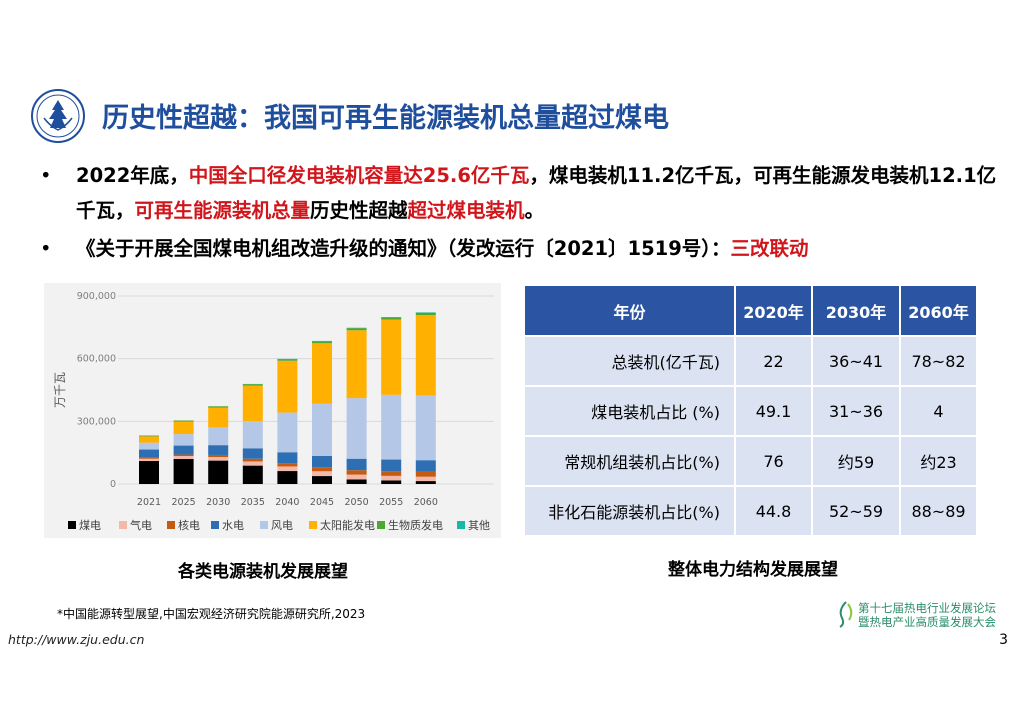 Image resolution: width=1024 pixels, height=724 pixels. I want to click on legend-label: 风电, so click(282, 525).